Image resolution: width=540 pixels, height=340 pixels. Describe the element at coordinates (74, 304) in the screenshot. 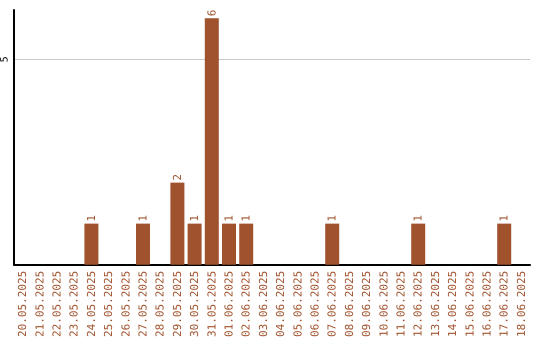

I see `x-tick-label: 23.05.2025` at that location.